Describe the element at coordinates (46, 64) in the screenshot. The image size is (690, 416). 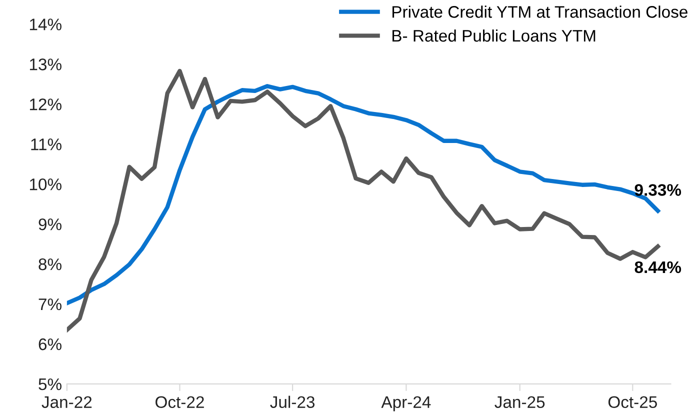
I see `y-tick-label: 13%` at that location.